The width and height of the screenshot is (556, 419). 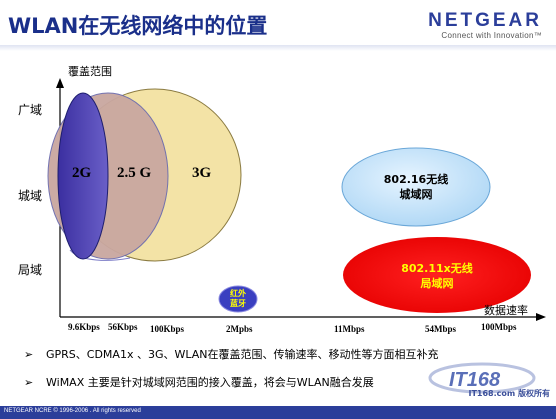 I want to click on ellipse-802-11x, so click(x=437, y=275).